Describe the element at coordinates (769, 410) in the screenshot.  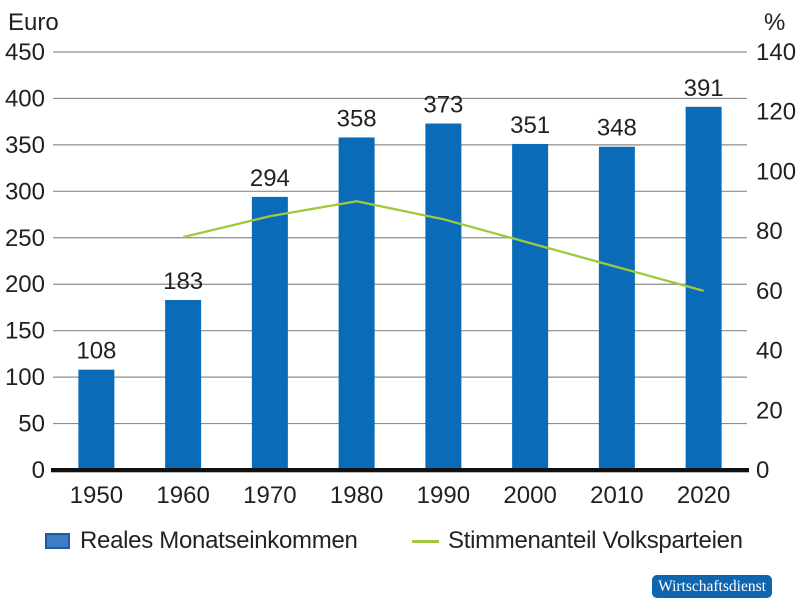
I see `right-axis-tick-20: 20` at that location.